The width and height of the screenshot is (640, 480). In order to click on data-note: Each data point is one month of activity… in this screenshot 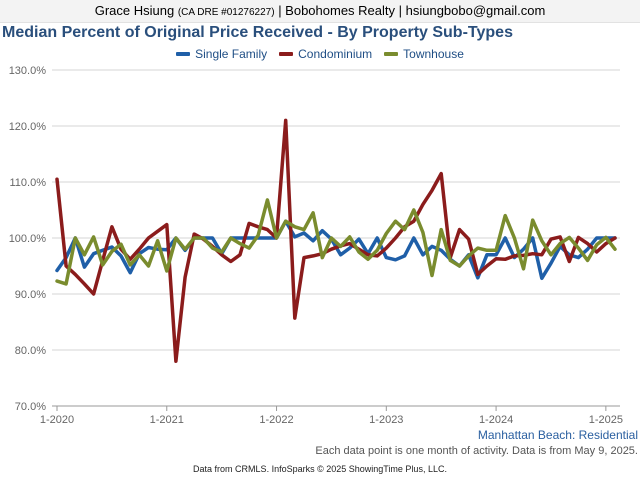, I will do `click(476, 451)`.